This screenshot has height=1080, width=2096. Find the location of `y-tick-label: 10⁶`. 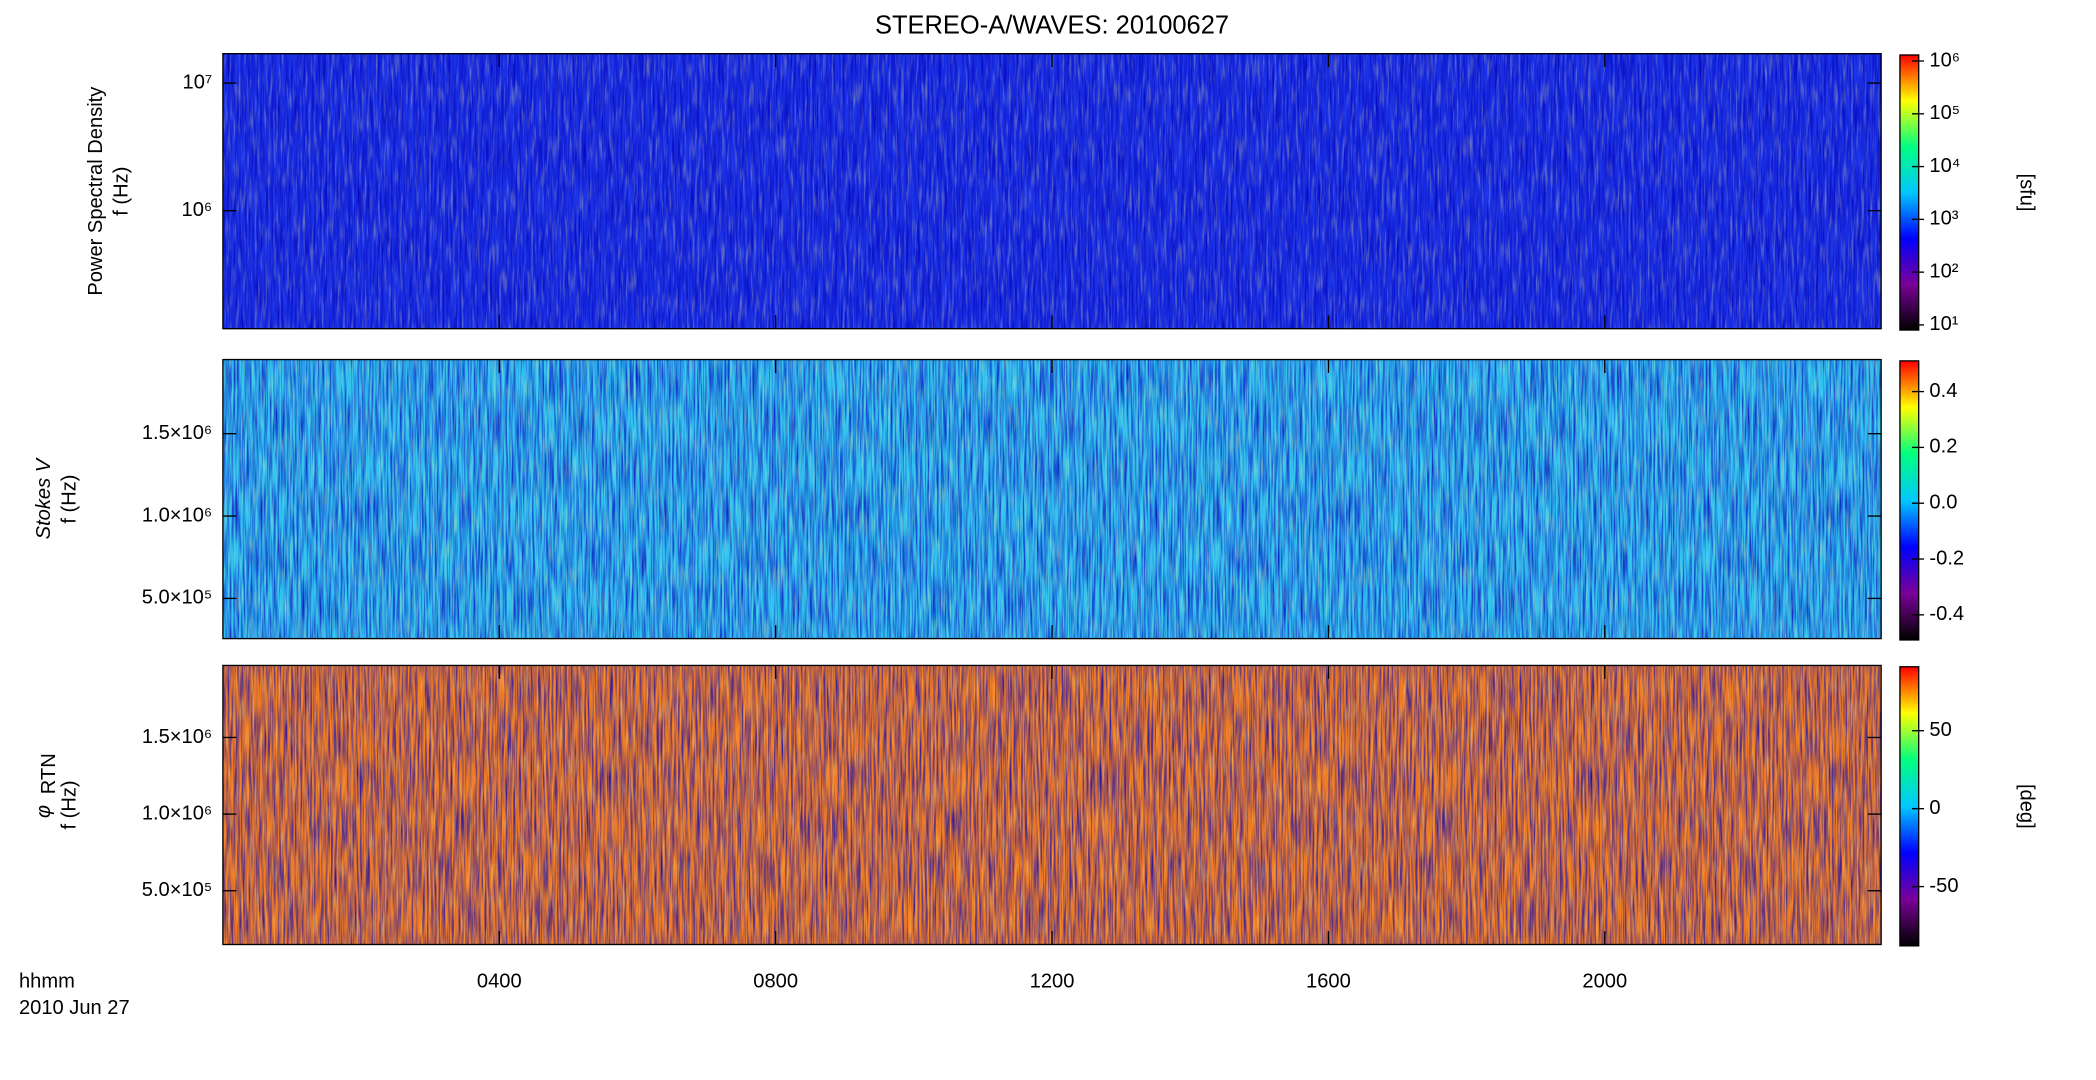

y-tick-label: 10⁶ is located at coordinates (197, 210).